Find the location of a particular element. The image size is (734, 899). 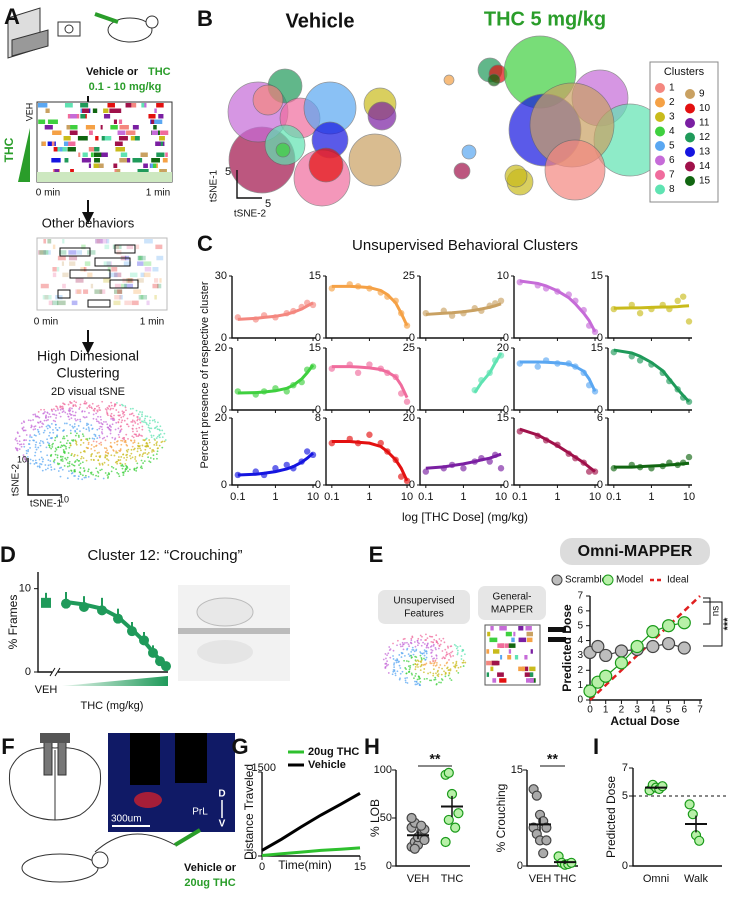

axis-label: Distance Traveled is located at coordinates (249, 812).